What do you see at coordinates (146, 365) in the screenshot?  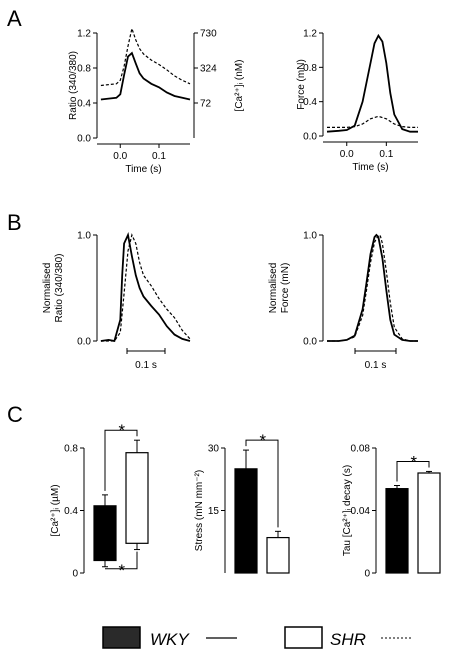 I see `b-ratio-scalebar-label: 0.1 s` at bounding box center [146, 365].